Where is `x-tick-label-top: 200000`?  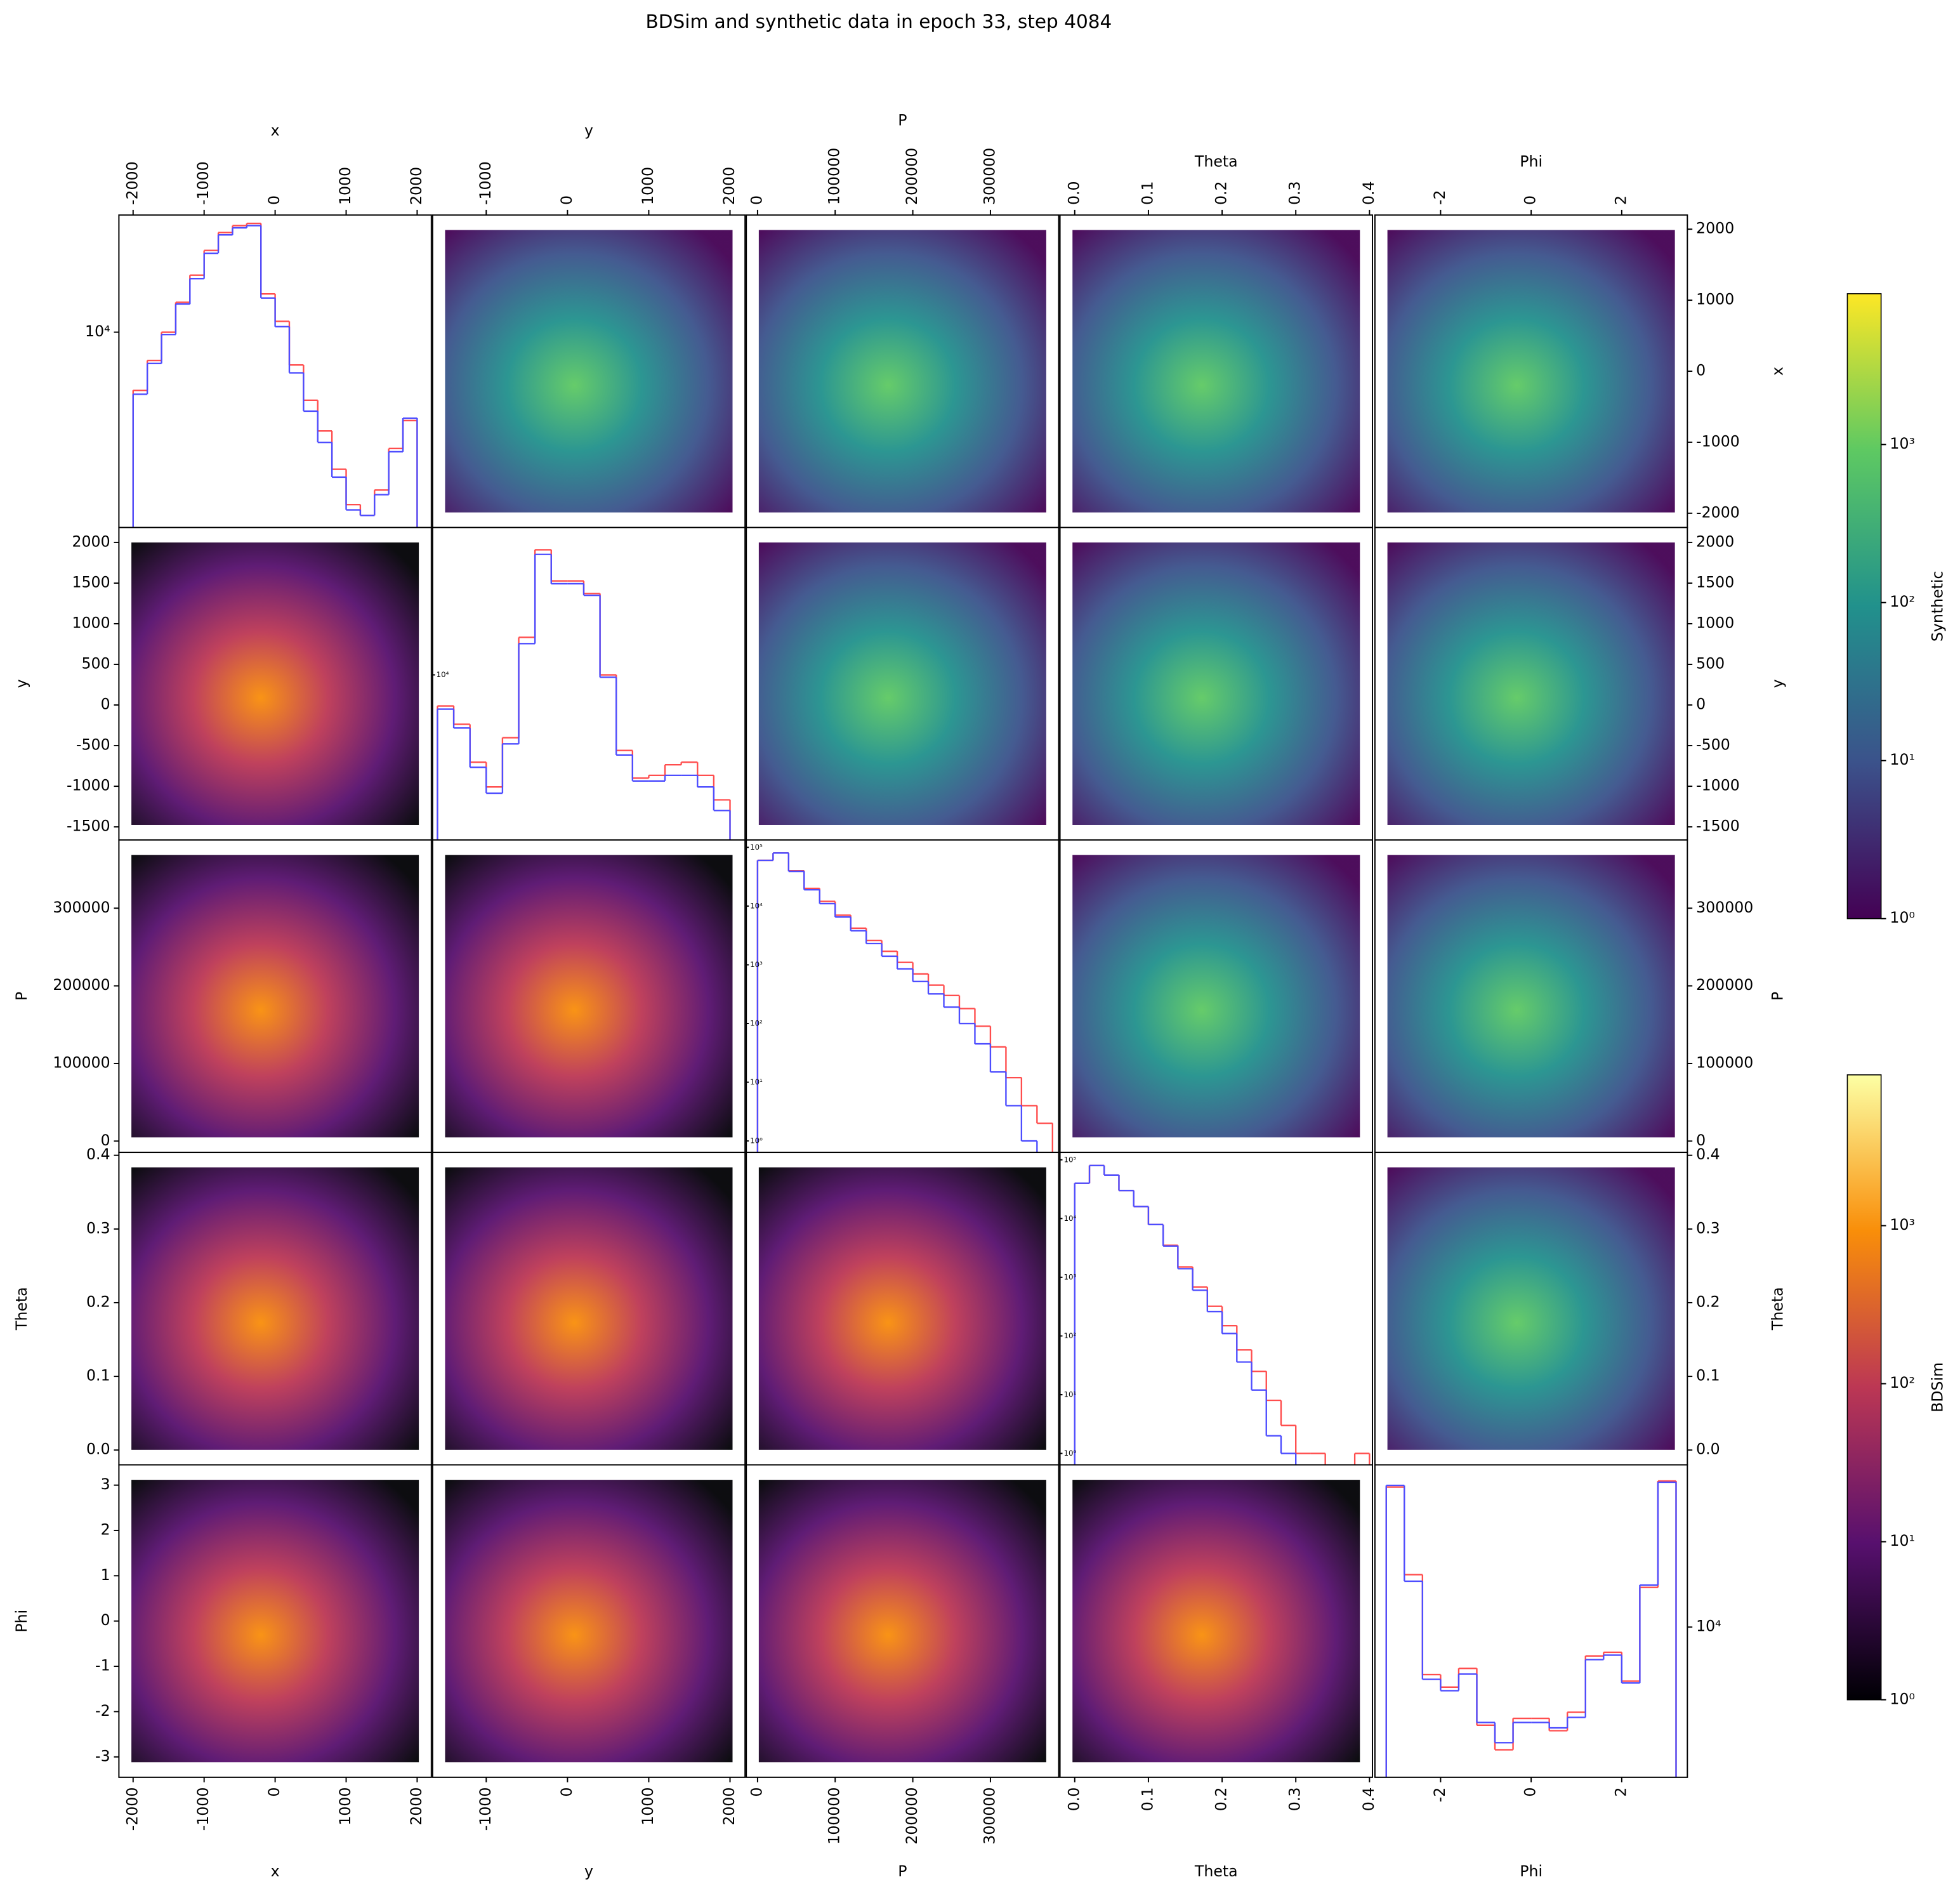
x-tick-label-top: 200000 is located at coordinates (912, 176).